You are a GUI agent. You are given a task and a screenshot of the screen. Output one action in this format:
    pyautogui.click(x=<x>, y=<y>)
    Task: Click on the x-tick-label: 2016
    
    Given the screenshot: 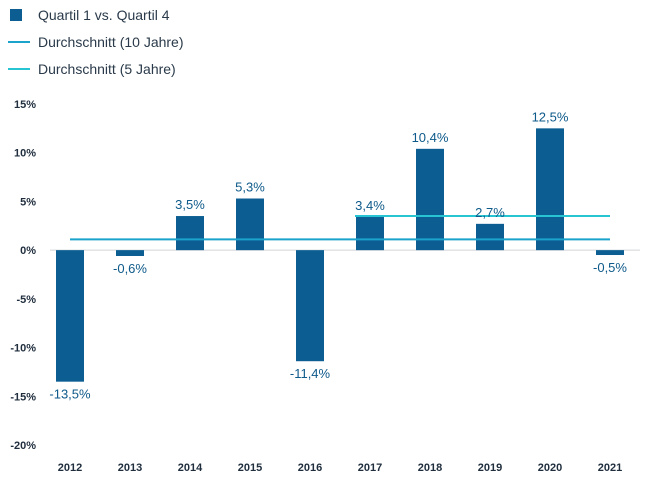 What is the action you would take?
    pyautogui.click(x=310, y=468)
    